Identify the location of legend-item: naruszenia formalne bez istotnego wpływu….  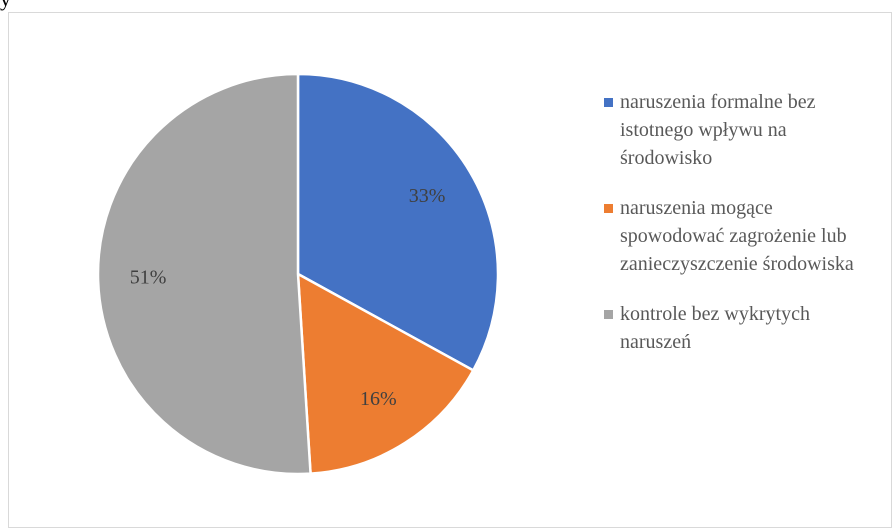
(740, 130).